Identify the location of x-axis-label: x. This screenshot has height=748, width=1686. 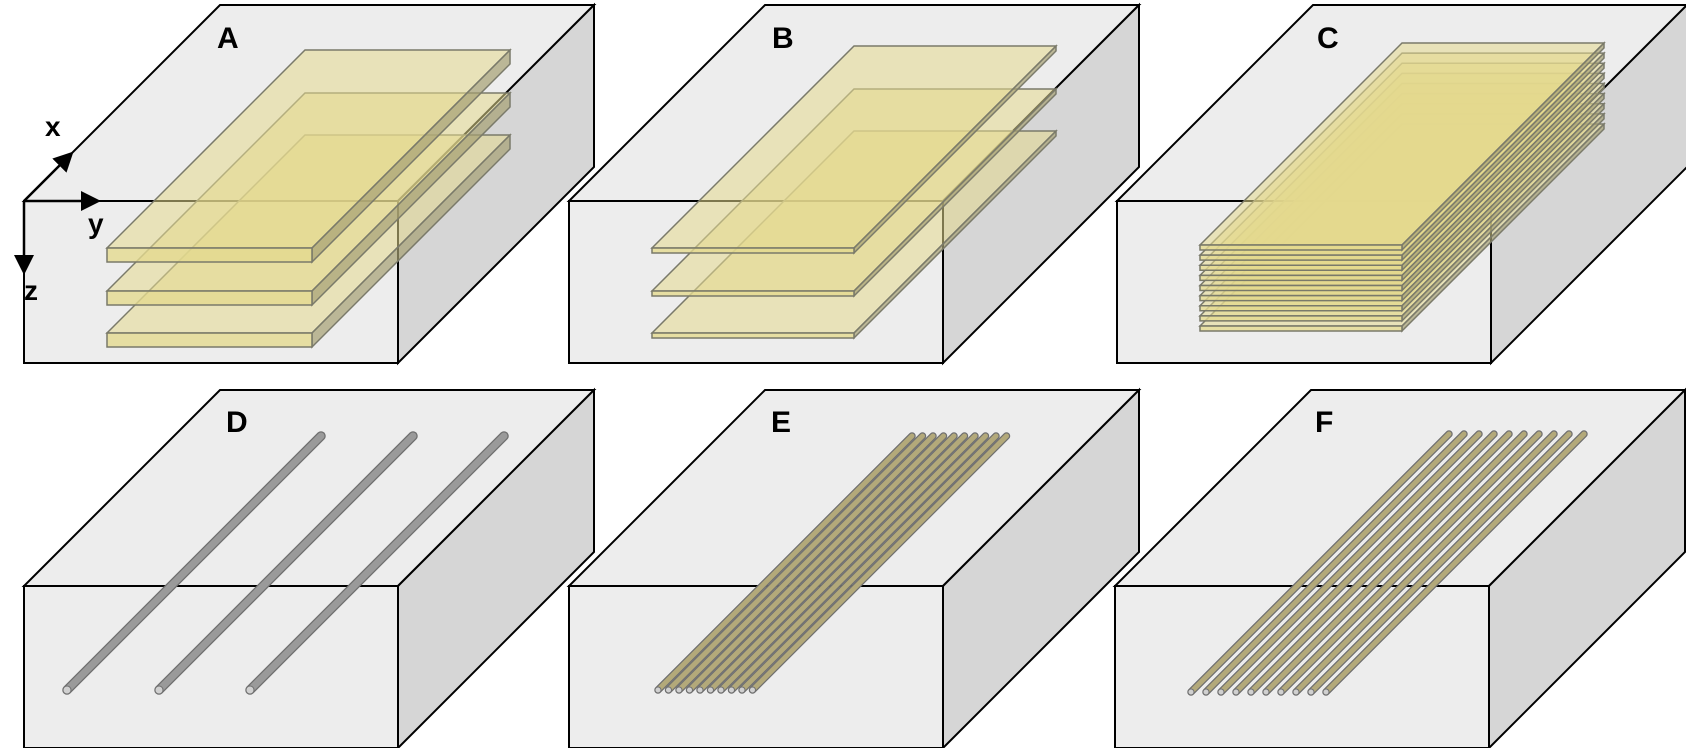
(53, 126).